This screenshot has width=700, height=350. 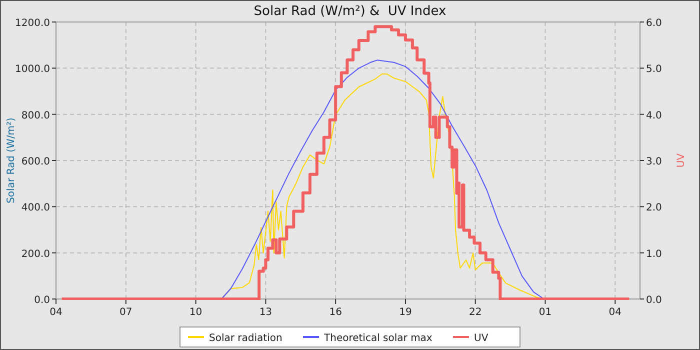 I want to click on y-tick-label: 600.0, so click(x=35, y=162).